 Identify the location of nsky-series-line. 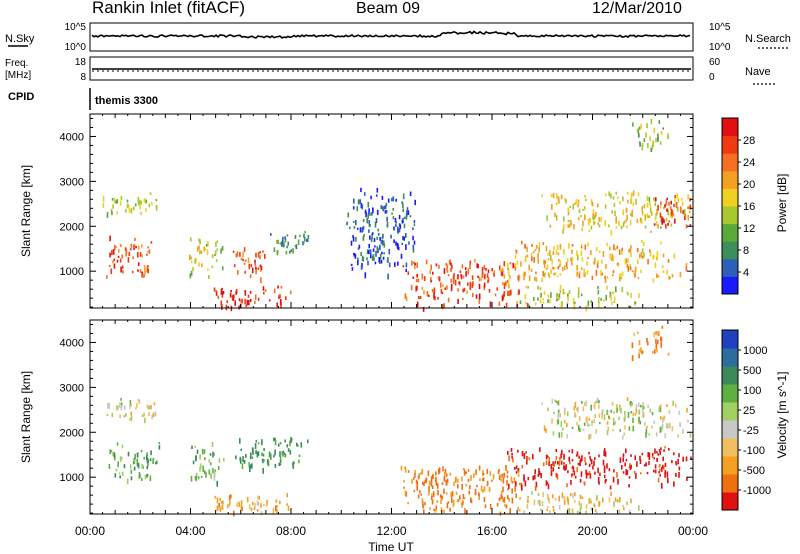
(391, 34).